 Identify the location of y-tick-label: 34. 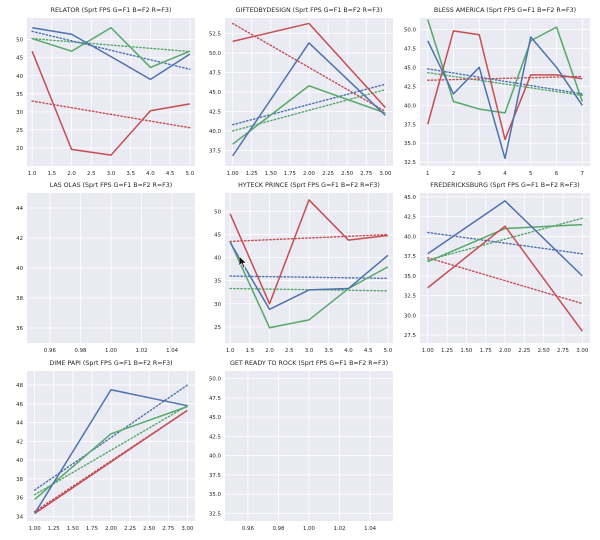
(19, 517).